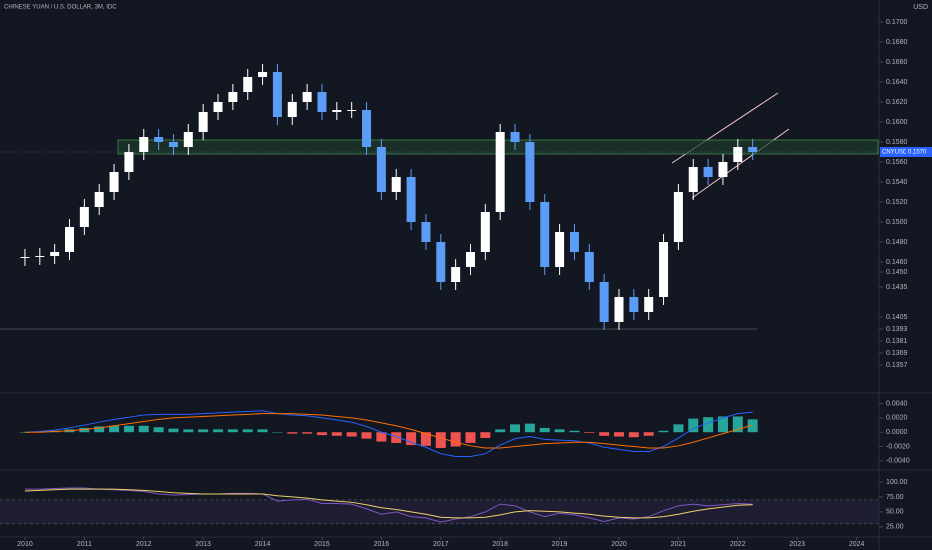 The height and width of the screenshot is (550, 932). Describe the element at coordinates (60, 8) in the screenshot. I see `chart-title: CHINESE YUAN / U.S. DOLLAR, 3M, IDC` at that location.